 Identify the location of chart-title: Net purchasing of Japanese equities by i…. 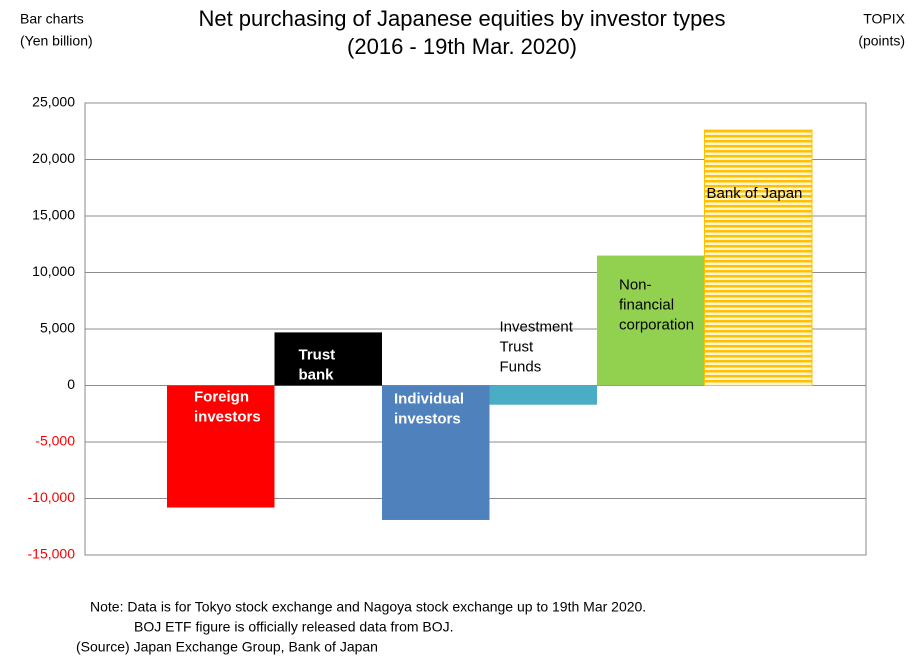
(461, 18).